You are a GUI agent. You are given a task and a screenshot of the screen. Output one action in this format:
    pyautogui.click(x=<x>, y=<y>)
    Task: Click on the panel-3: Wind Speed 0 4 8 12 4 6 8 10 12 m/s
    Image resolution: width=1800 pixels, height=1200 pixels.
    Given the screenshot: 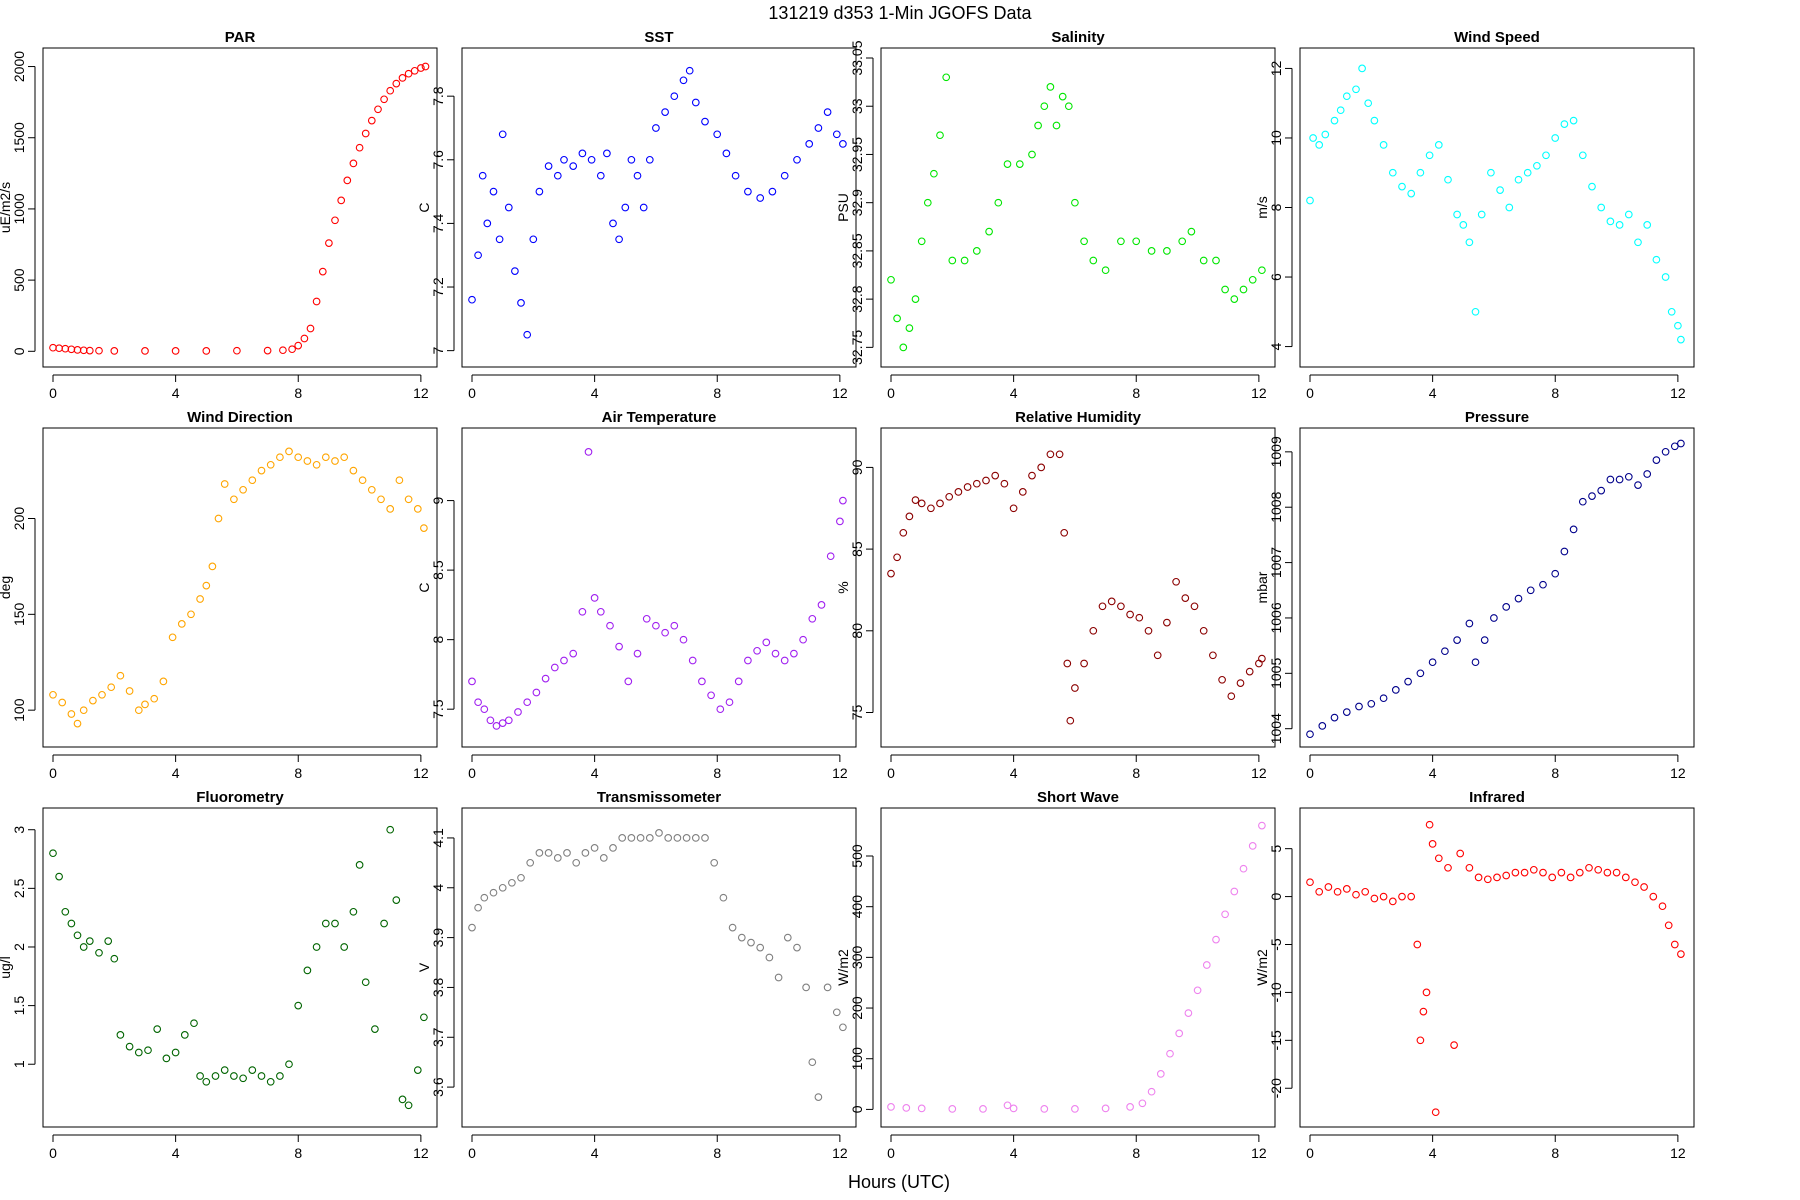 What is the action you would take?
    pyautogui.click(x=1474, y=215)
    